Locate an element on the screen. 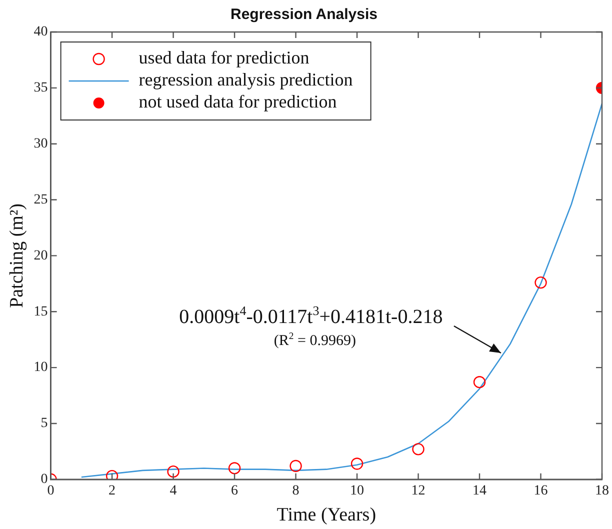  y-tick-label: 20 is located at coordinates (41, 256).